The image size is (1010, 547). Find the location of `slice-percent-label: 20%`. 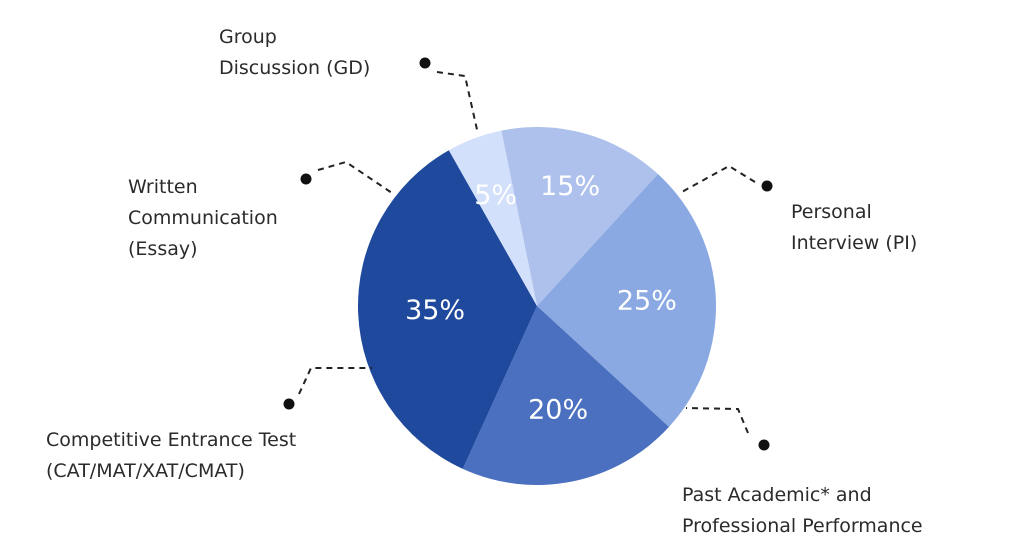

slice-percent-label: 20% is located at coordinates (558, 409).